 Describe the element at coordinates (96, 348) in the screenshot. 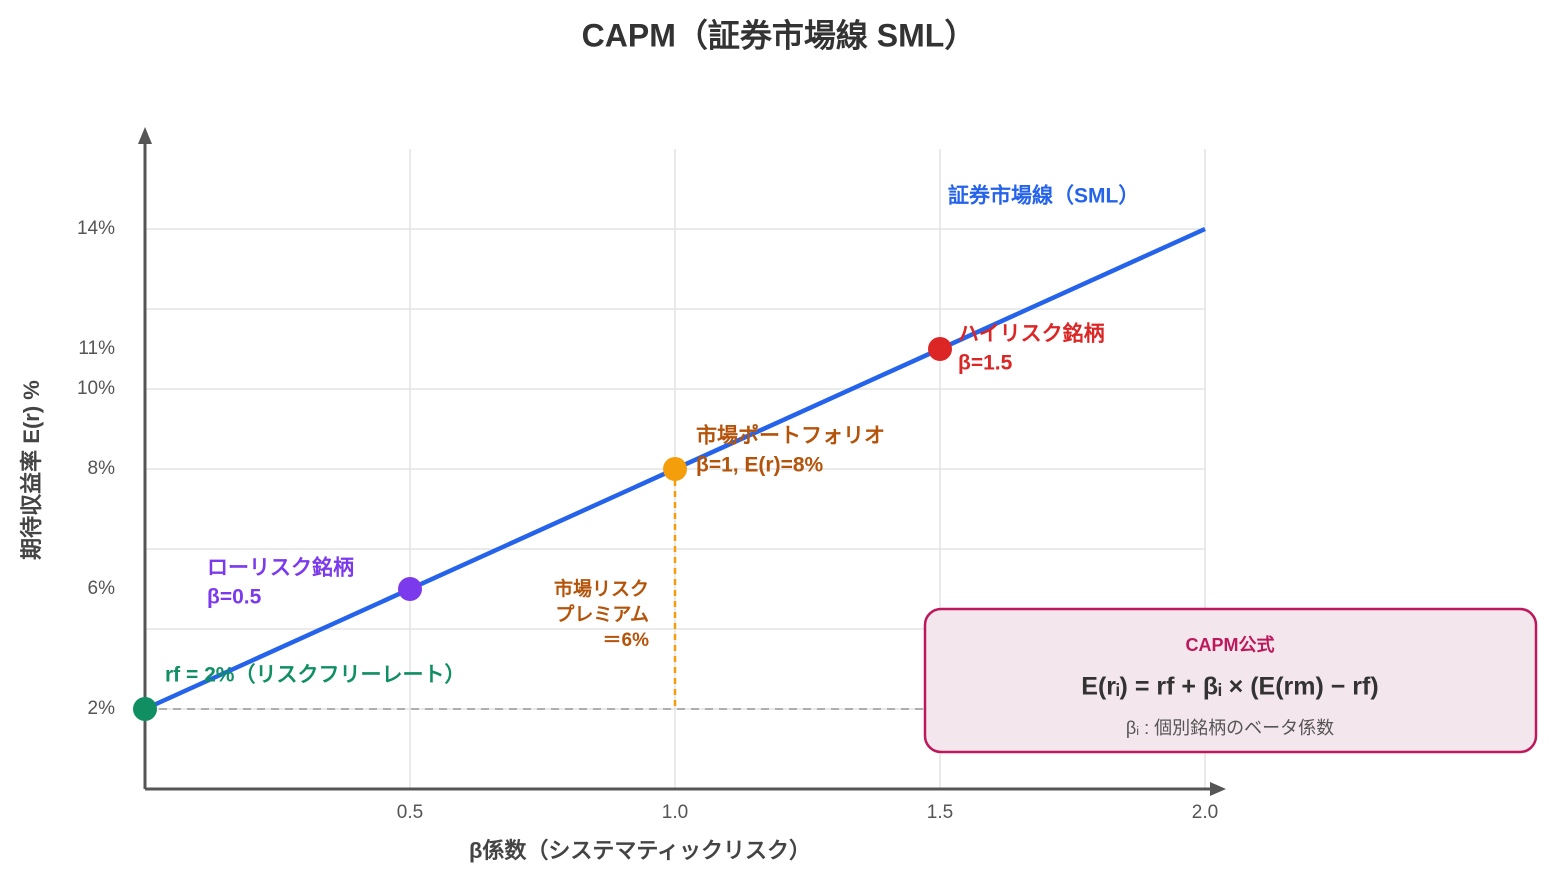

I see `y-tick-label: 11%` at that location.